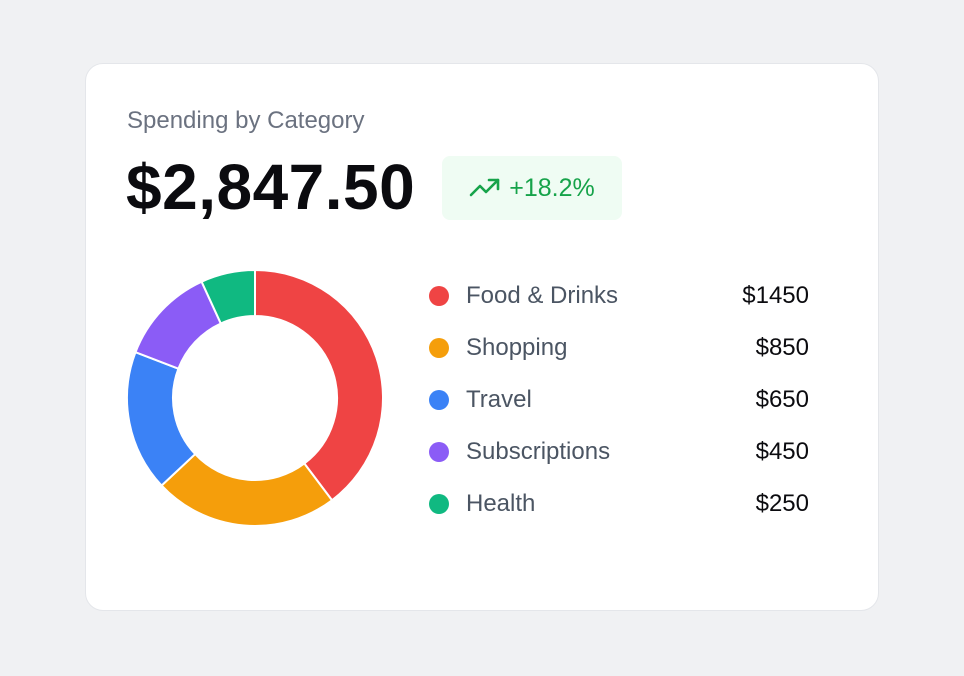  What do you see at coordinates (499, 399) in the screenshot?
I see `legend-label: Travel` at bounding box center [499, 399].